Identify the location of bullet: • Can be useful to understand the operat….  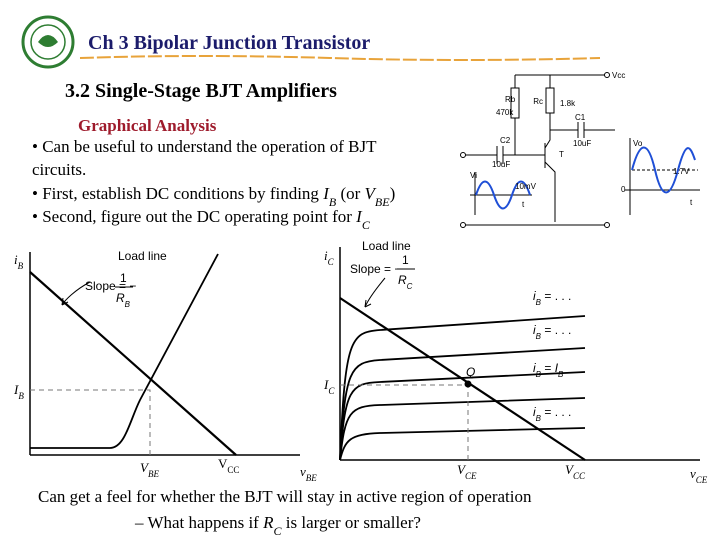
(204, 146).